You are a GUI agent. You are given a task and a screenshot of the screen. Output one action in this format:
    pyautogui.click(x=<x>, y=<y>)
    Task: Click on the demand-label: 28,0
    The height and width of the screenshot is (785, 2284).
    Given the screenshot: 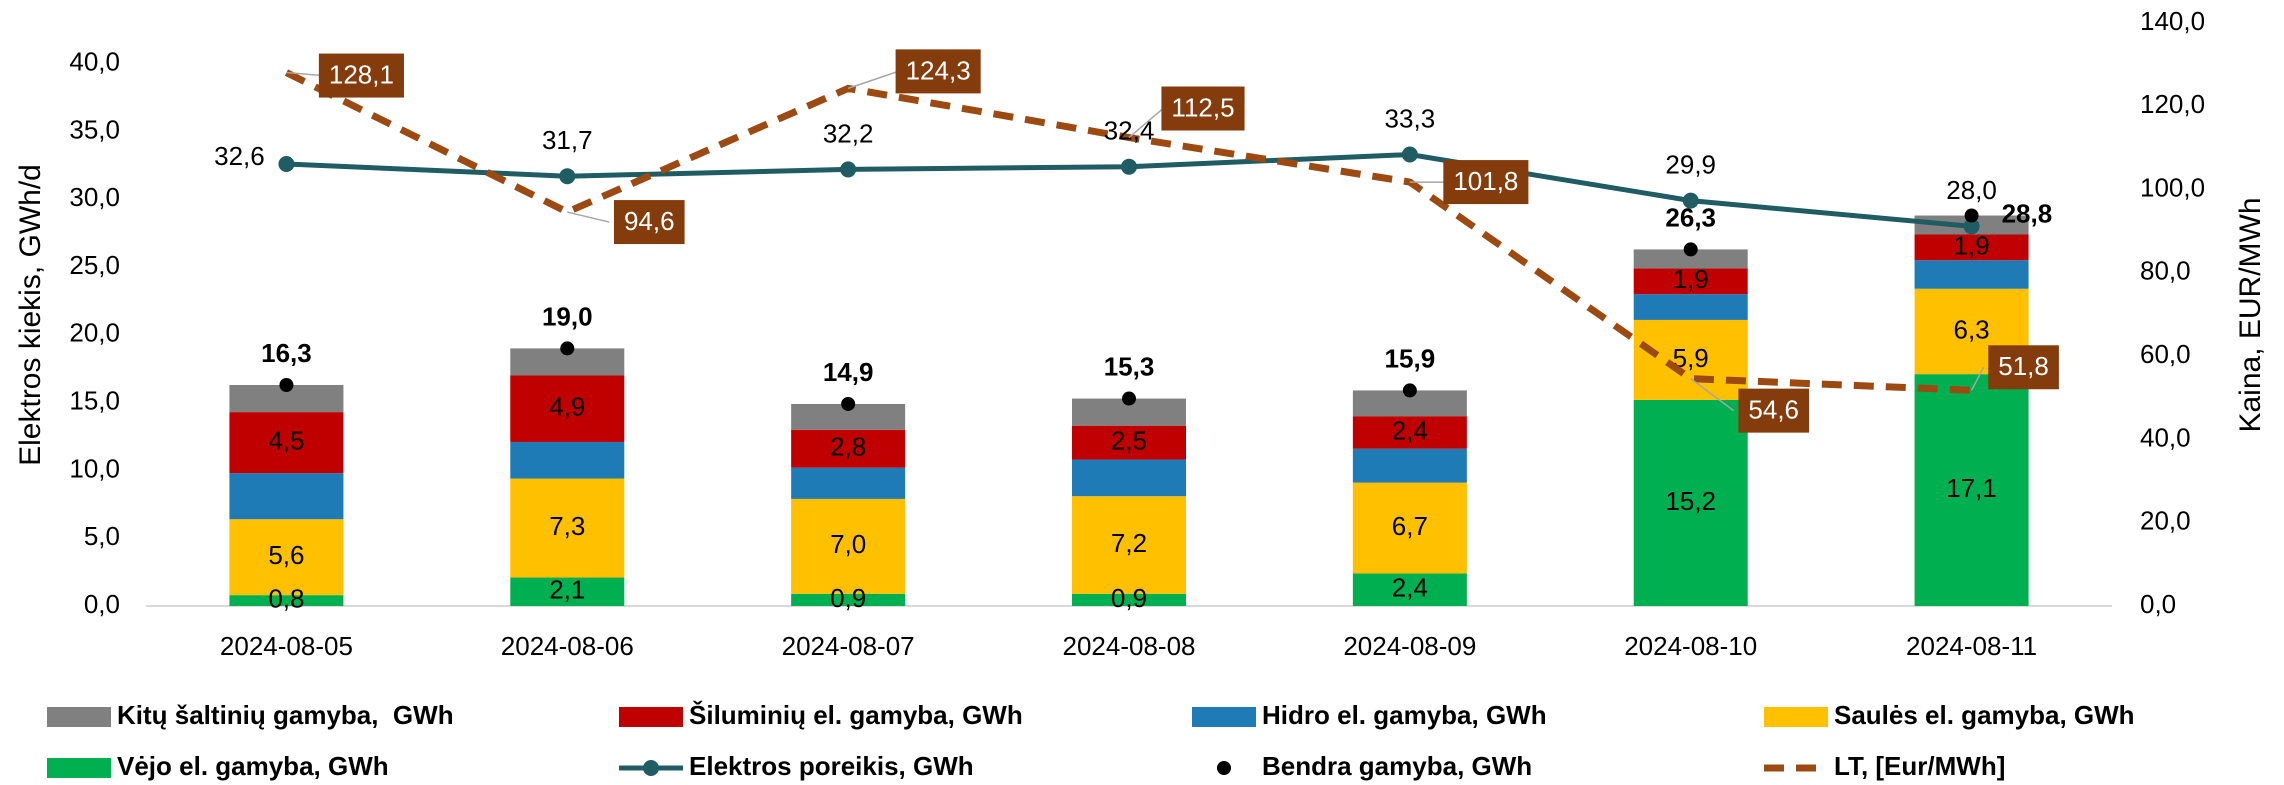 What is the action you would take?
    pyautogui.click(x=1971, y=190)
    